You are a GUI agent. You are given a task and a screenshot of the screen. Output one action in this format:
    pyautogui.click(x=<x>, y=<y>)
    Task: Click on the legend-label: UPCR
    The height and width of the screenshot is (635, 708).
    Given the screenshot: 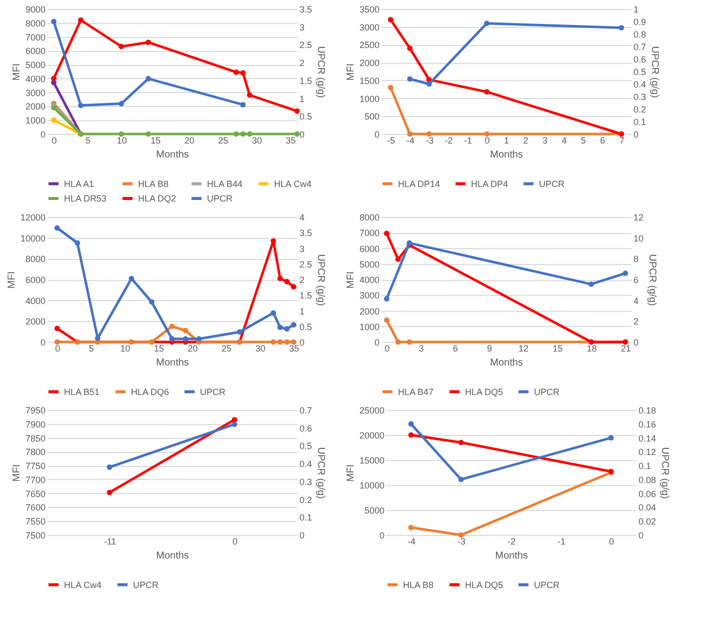 What is the action you would take?
    pyautogui.click(x=552, y=183)
    